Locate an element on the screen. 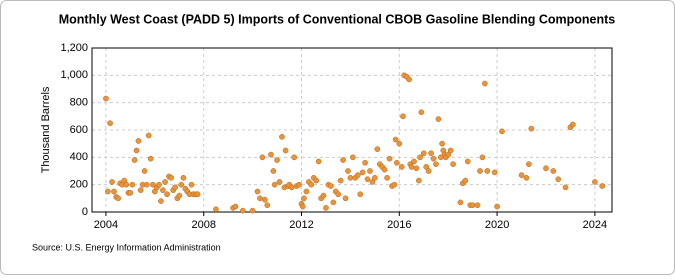  y-axis-label: Thousand Barrels is located at coordinates (46, 129).